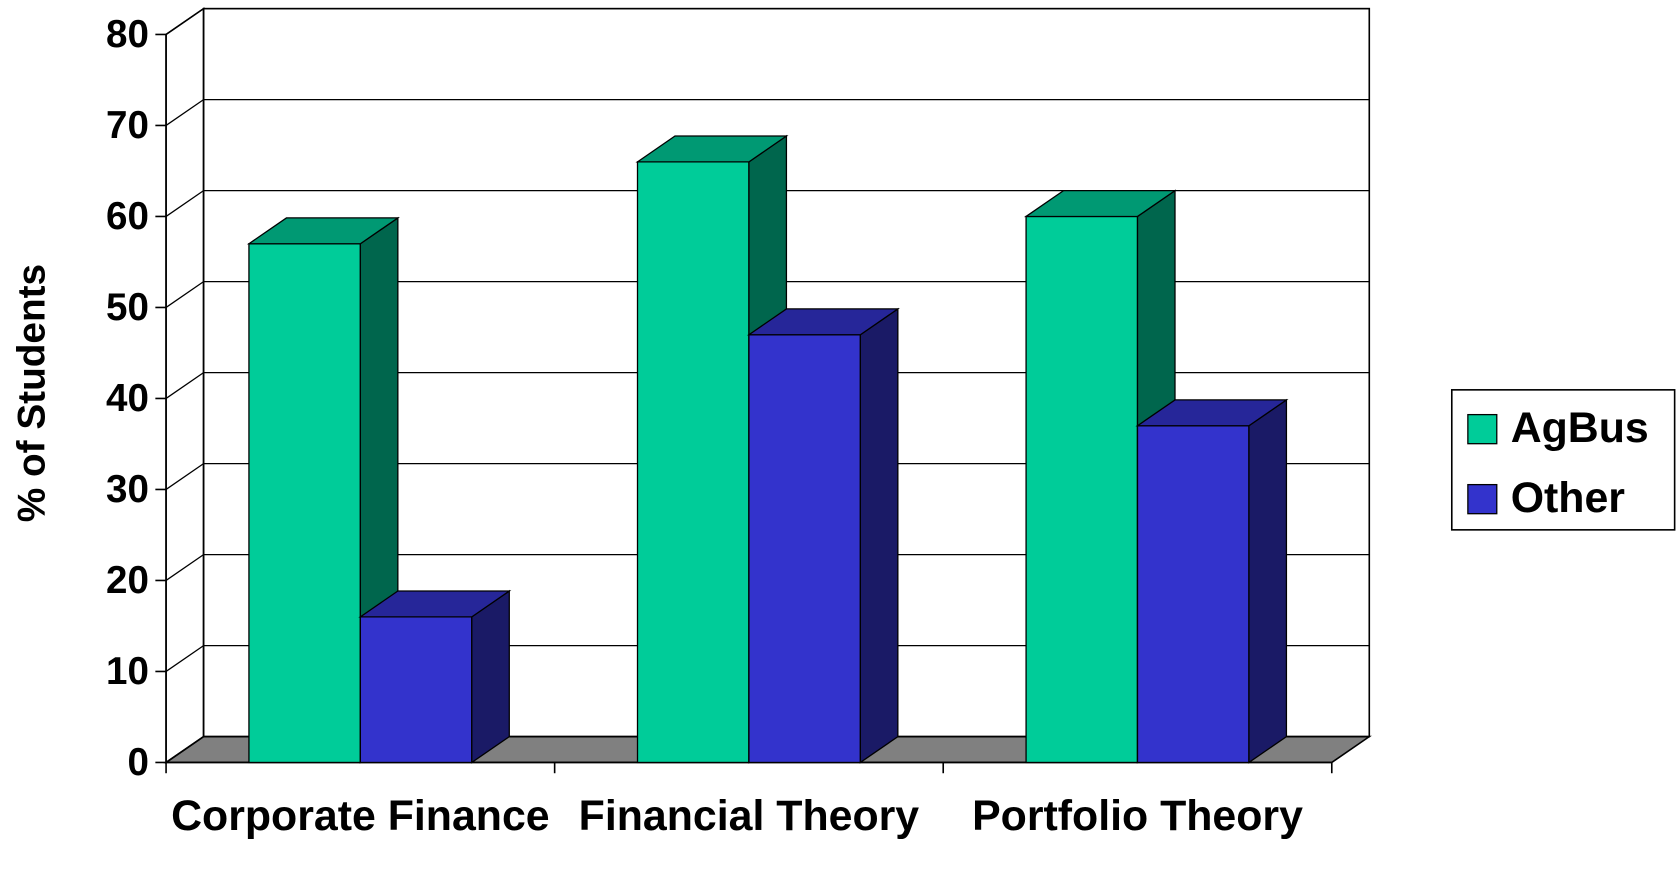 The width and height of the screenshot is (1680, 896). I want to click on legend-label: AgBus, so click(1580, 428).